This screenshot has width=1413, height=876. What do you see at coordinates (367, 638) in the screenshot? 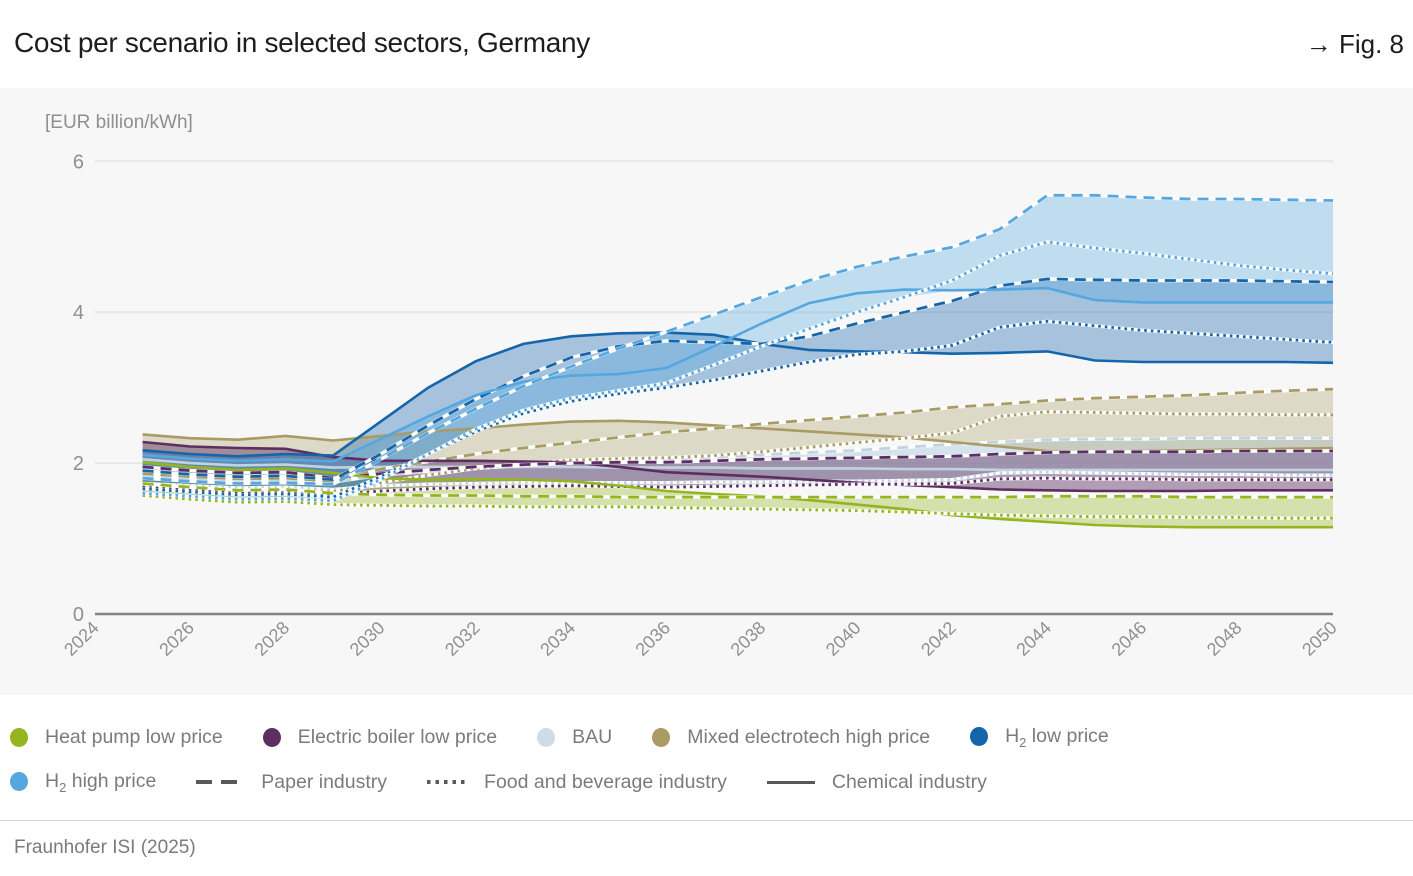
I see `svg-text: 2030` at bounding box center [367, 638].